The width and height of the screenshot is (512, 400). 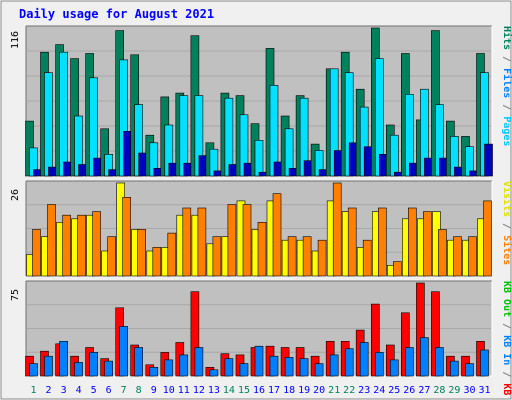 I want to click on x-tick-label: 13, so click(x=214, y=390).